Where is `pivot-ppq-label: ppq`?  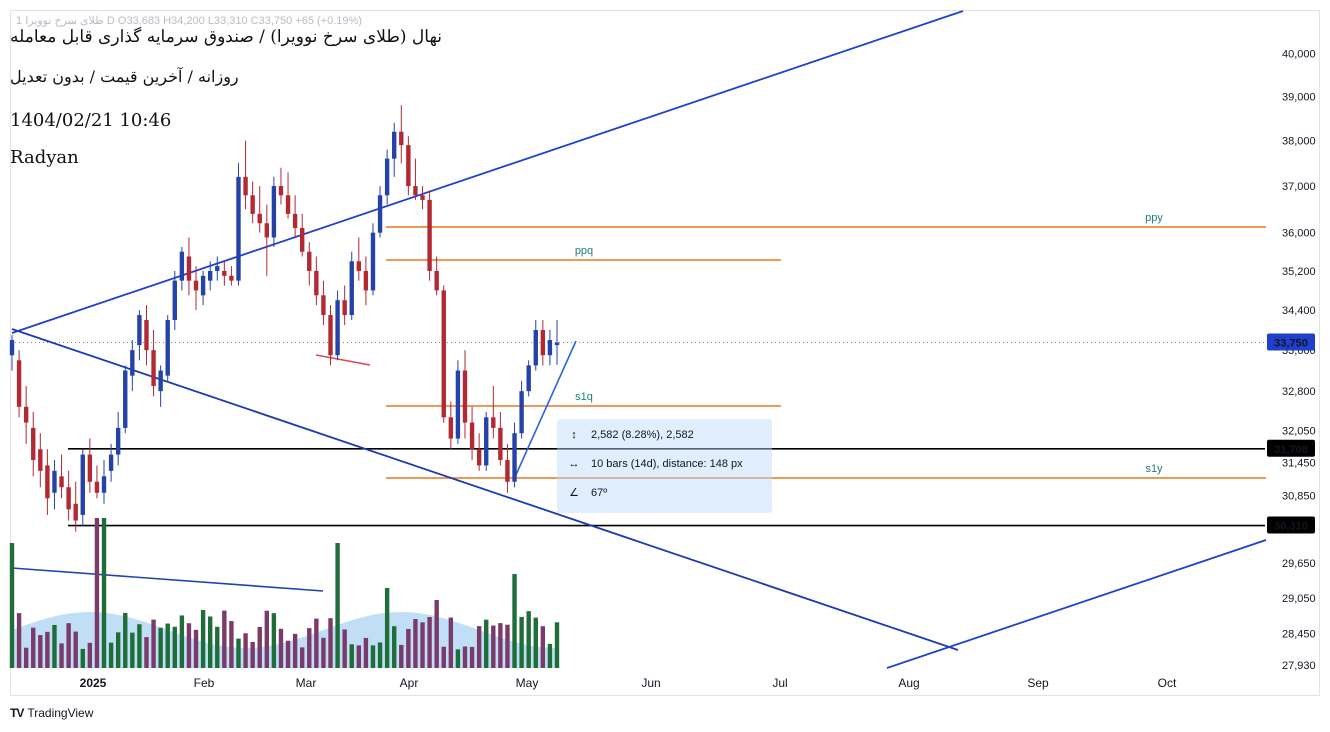 pivot-ppq-label: ppq is located at coordinates (584, 251).